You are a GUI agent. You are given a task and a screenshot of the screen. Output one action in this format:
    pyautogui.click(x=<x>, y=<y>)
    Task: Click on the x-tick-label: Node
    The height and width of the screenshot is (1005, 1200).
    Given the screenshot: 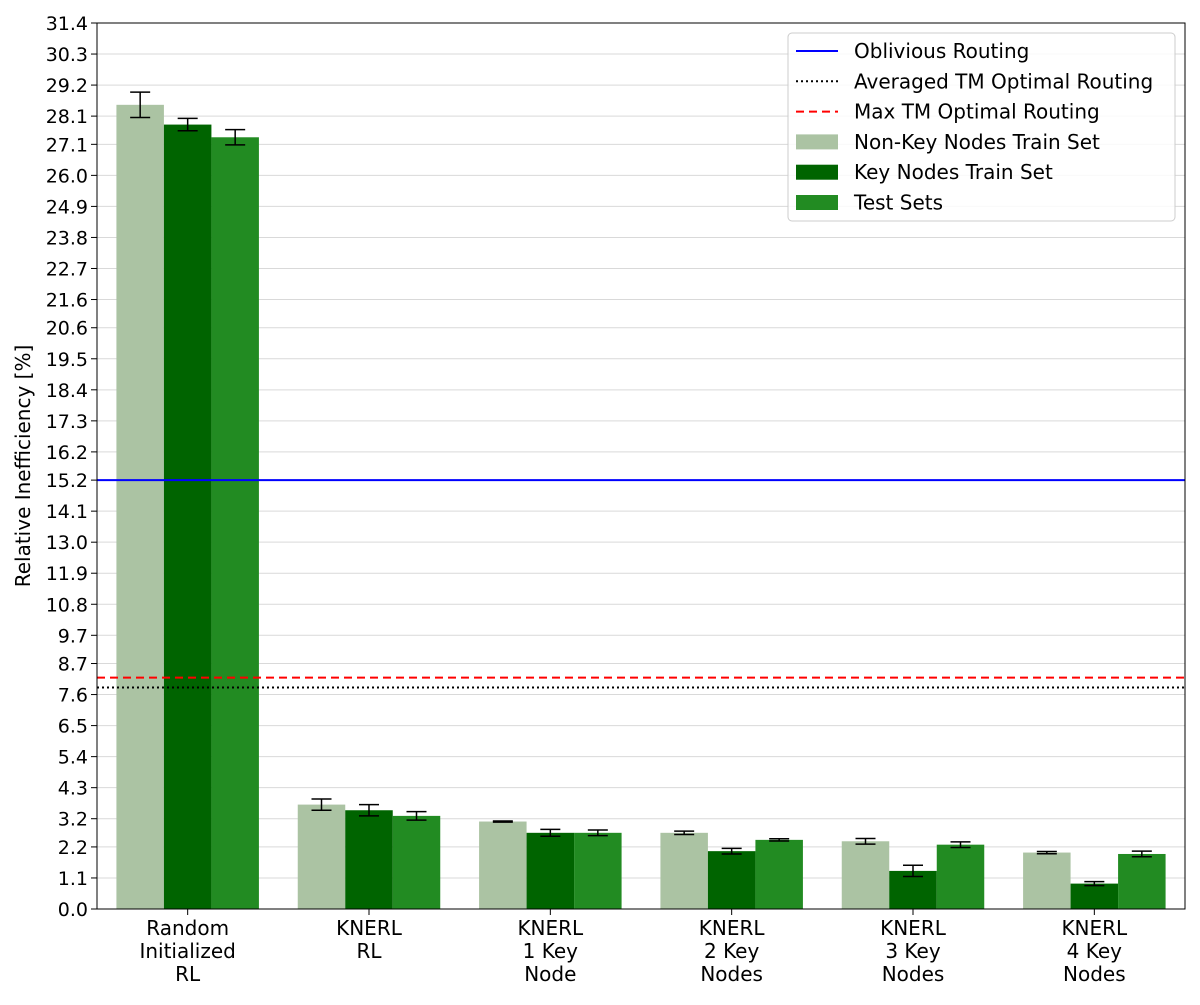 What is the action you would take?
    pyautogui.click(x=550, y=974)
    